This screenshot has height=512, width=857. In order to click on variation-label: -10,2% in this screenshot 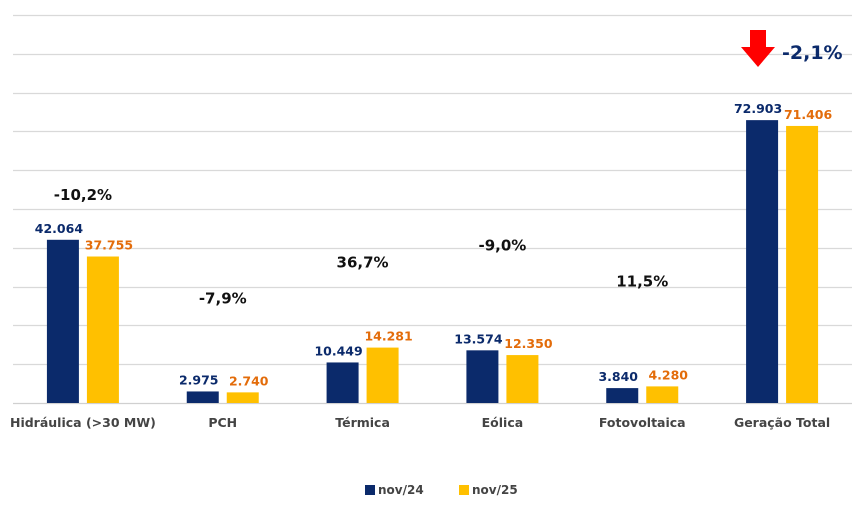, I will do `click(83, 195)`.